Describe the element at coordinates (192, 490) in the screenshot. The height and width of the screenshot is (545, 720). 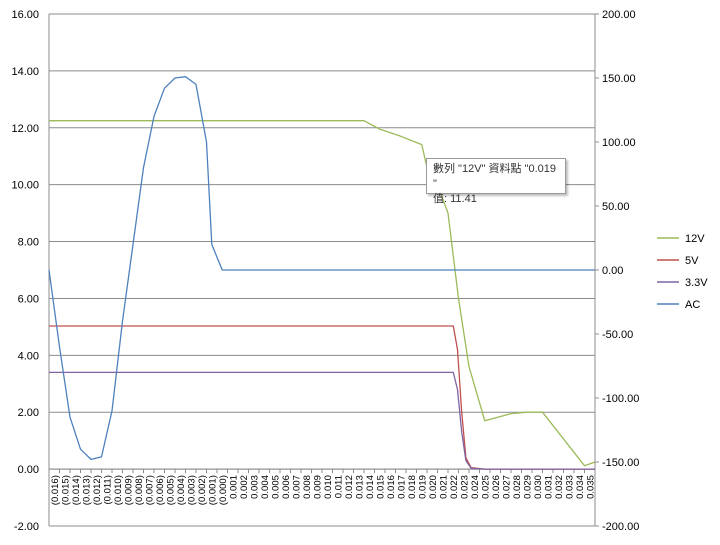
I see `x-tick-label: (0.003)` at that location.